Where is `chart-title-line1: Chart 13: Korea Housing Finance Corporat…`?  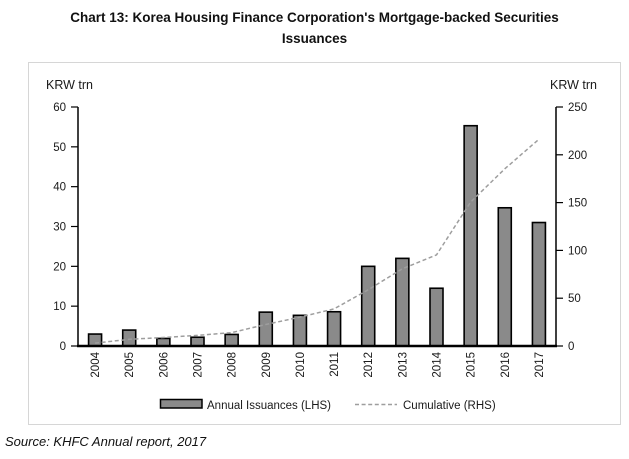
chart-title-line1: Chart 13: Korea Housing Finance Corporat… is located at coordinates (314, 17).